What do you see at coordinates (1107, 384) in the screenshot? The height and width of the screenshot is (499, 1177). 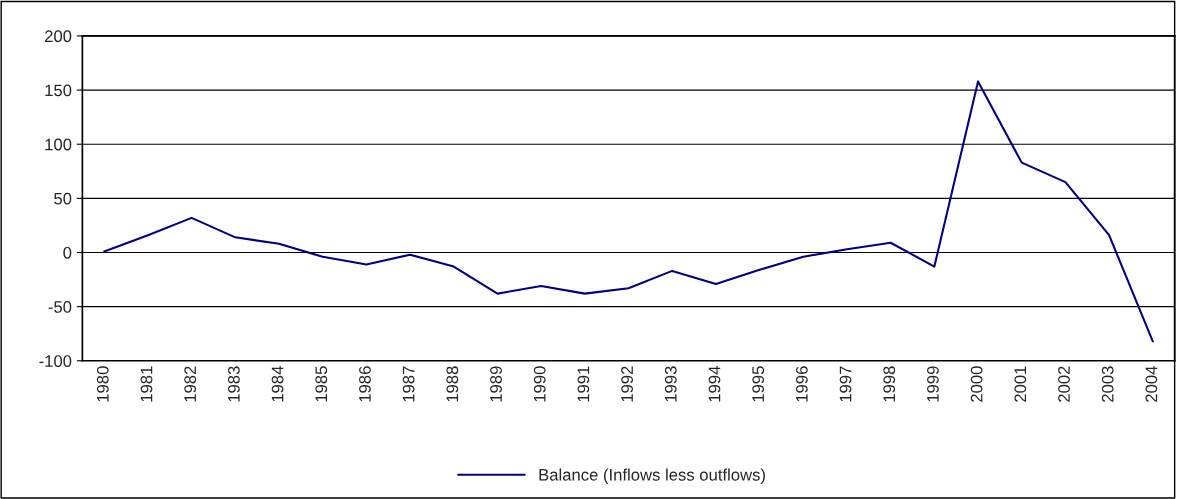 I see `x-tick-label: 2003` at bounding box center [1107, 384].